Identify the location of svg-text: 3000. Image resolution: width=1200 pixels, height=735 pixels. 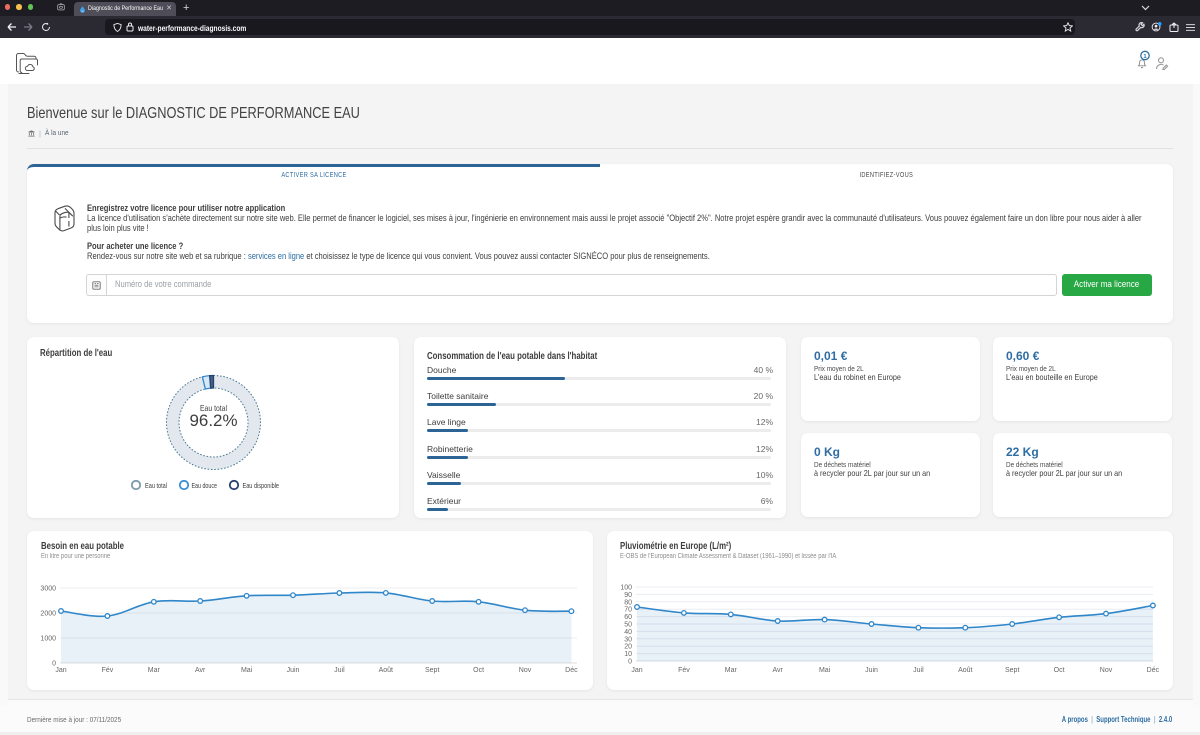
(48, 589).